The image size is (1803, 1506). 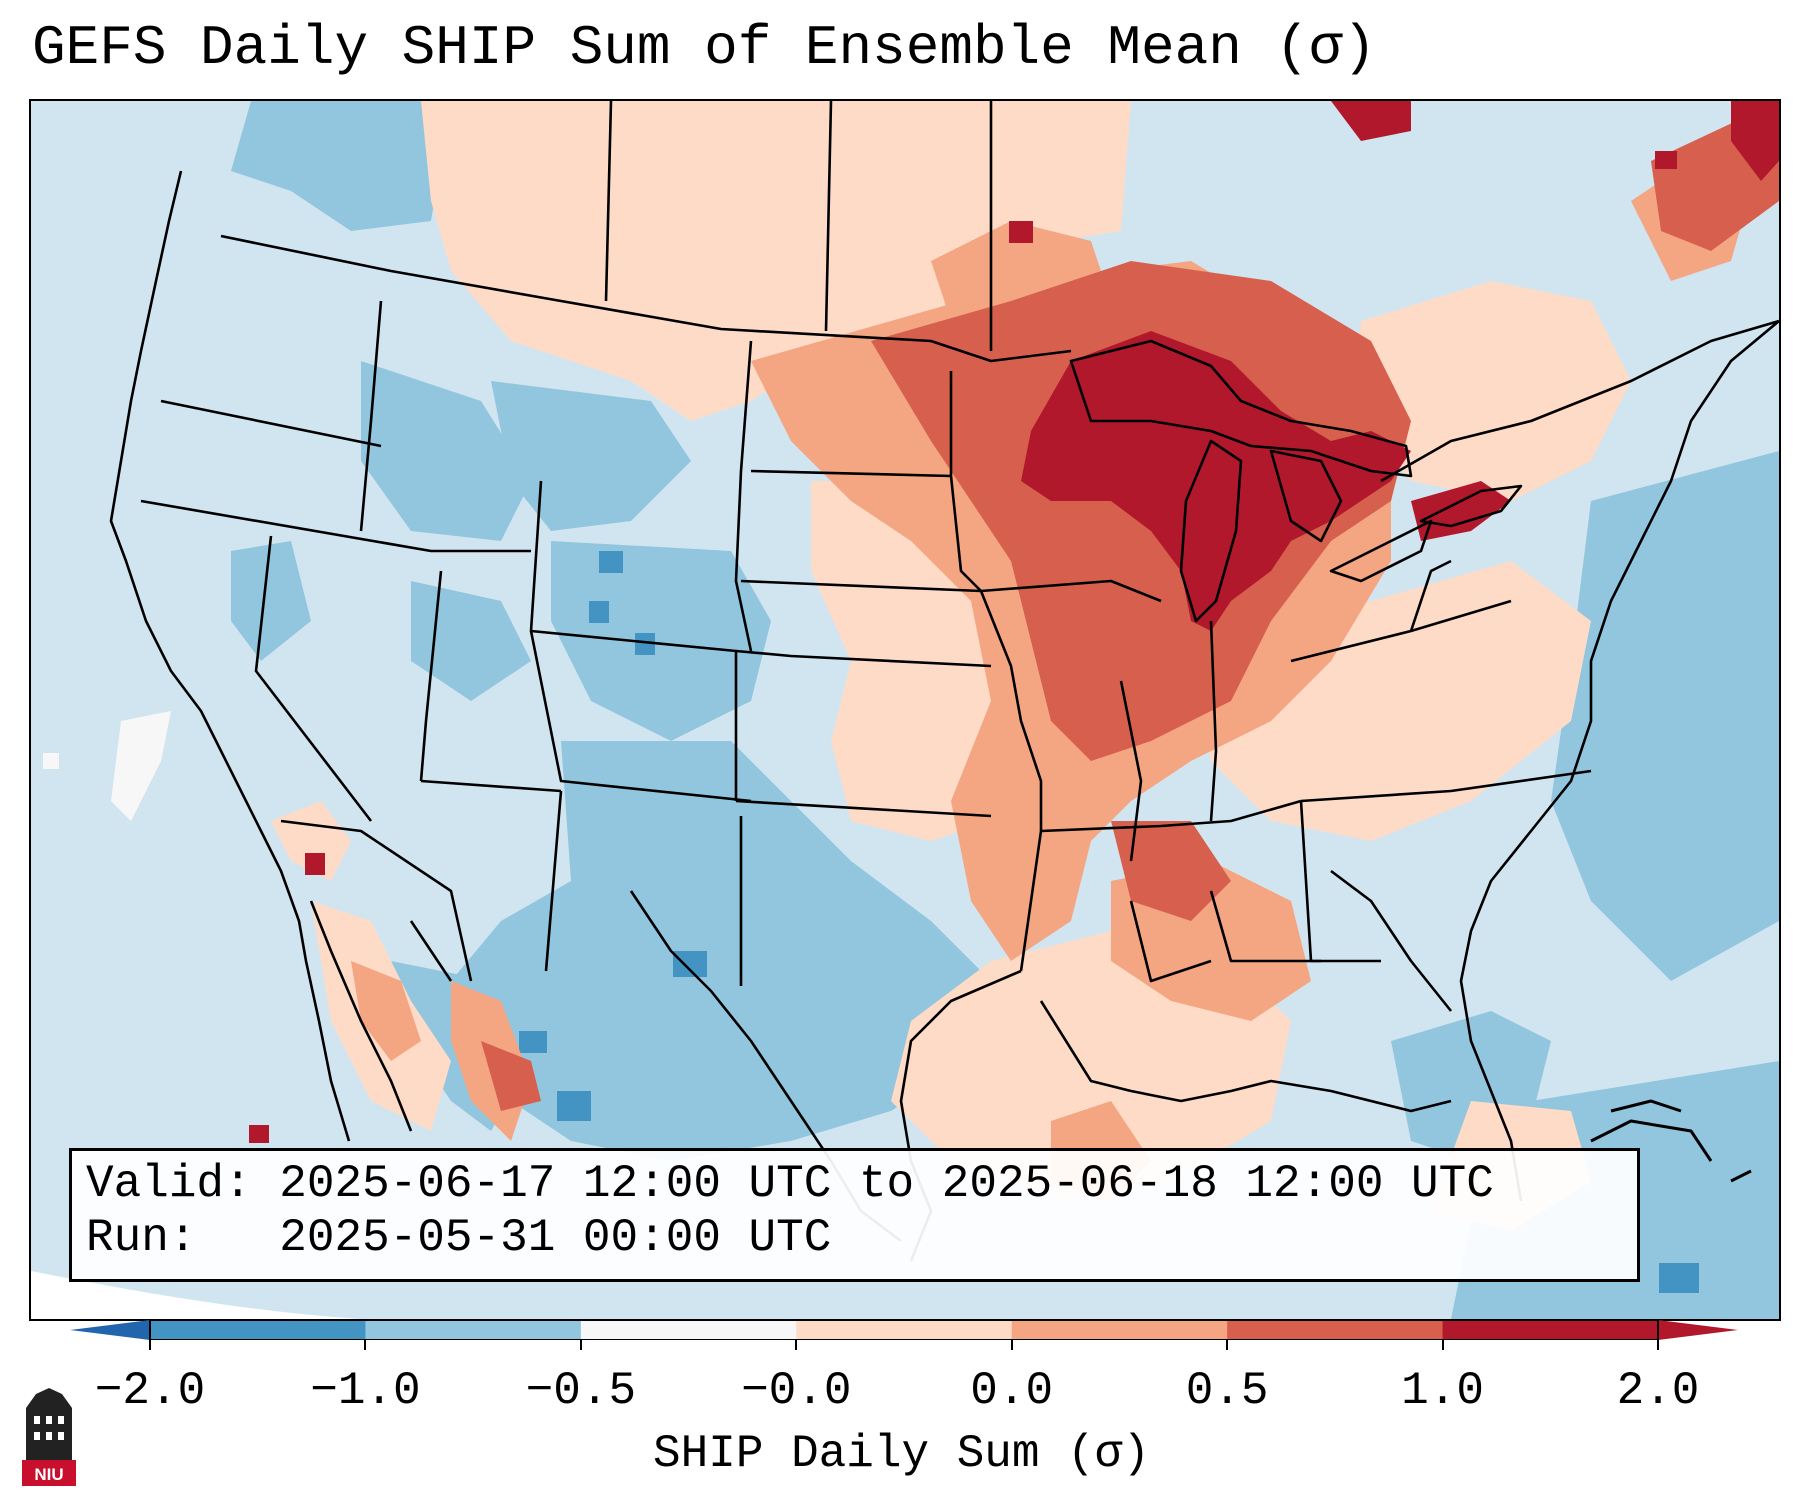 I want to click on map-title: GEFS Daily SHIP Sum of Ensemble Mean (σ), so click(x=704, y=48).